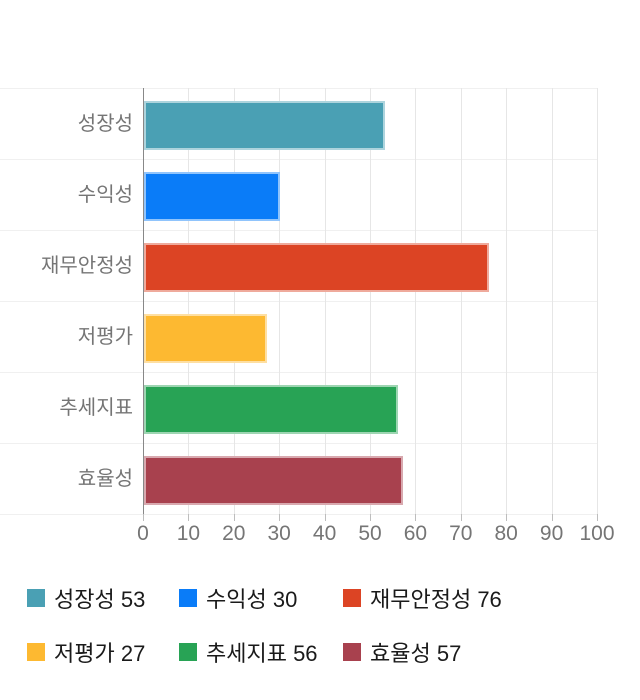  I want to click on legend-item: 저평가 27, so click(86, 653).